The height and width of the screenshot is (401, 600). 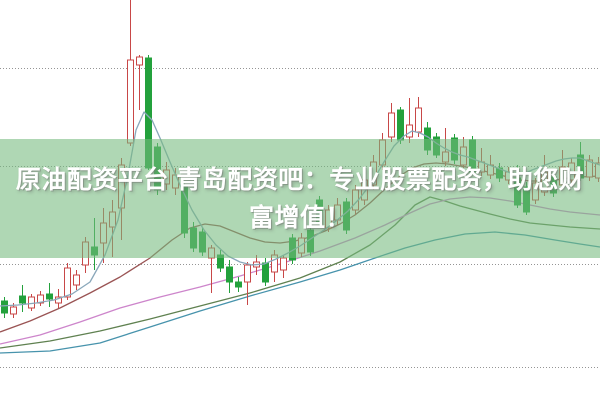 What do you see at coordinates (300, 179) in the screenshot?
I see `banner-title-line1: 原油配资平台 青岛配资吧：专业股票配资，助您财` at bounding box center [300, 179].